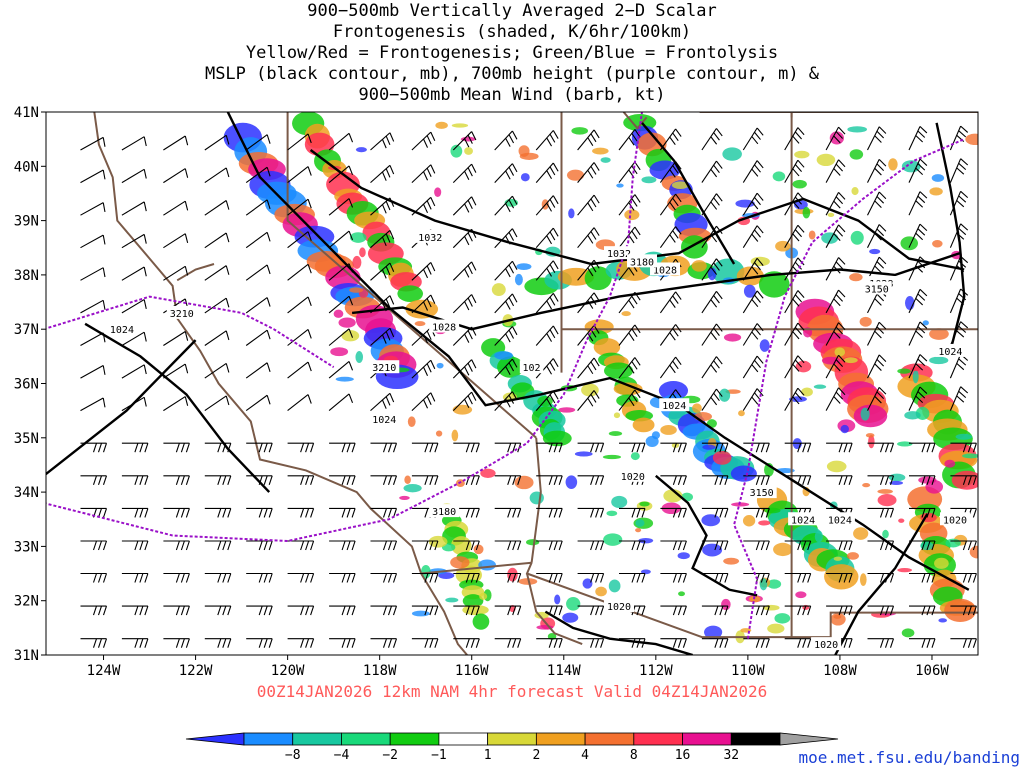 This screenshot has height=772, width=1024. Describe the element at coordinates (26, 330) in the screenshot. I see `lat-tick-label: 37N` at that location.